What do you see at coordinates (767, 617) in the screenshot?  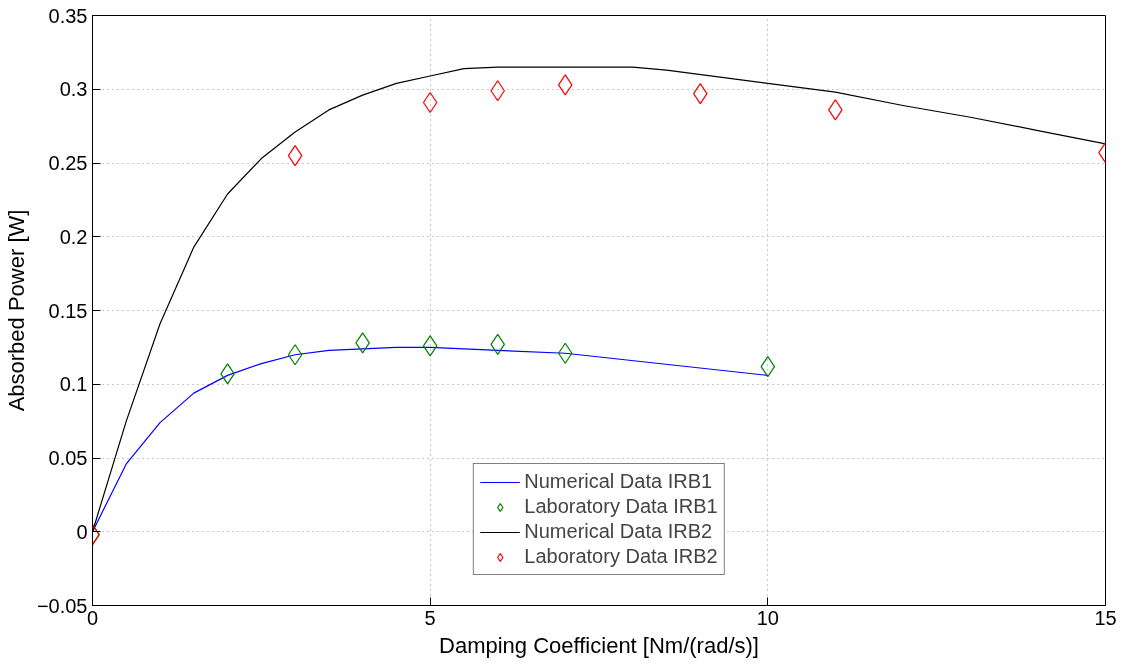 I see `x-tick-label: 10` at bounding box center [767, 617].